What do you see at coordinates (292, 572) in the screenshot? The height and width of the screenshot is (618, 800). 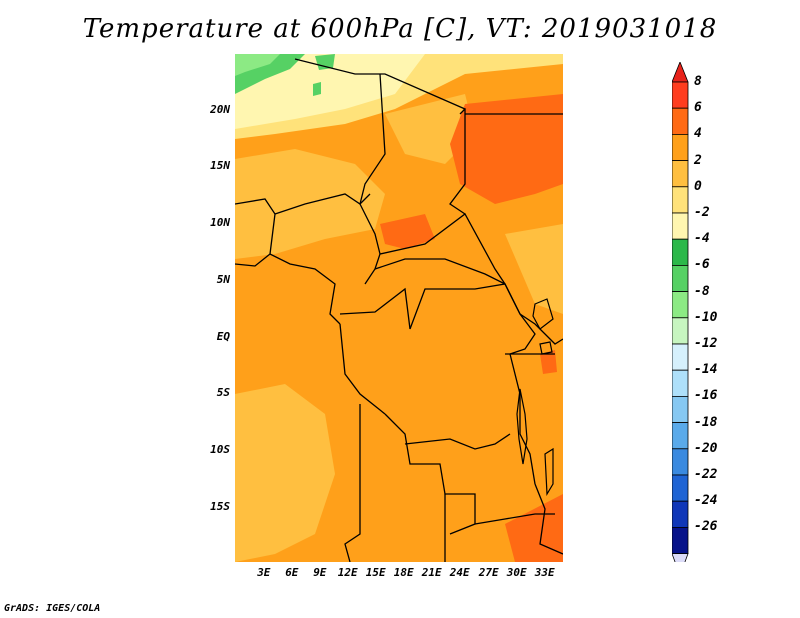 I see `longitude-label: 6E` at bounding box center [292, 572].